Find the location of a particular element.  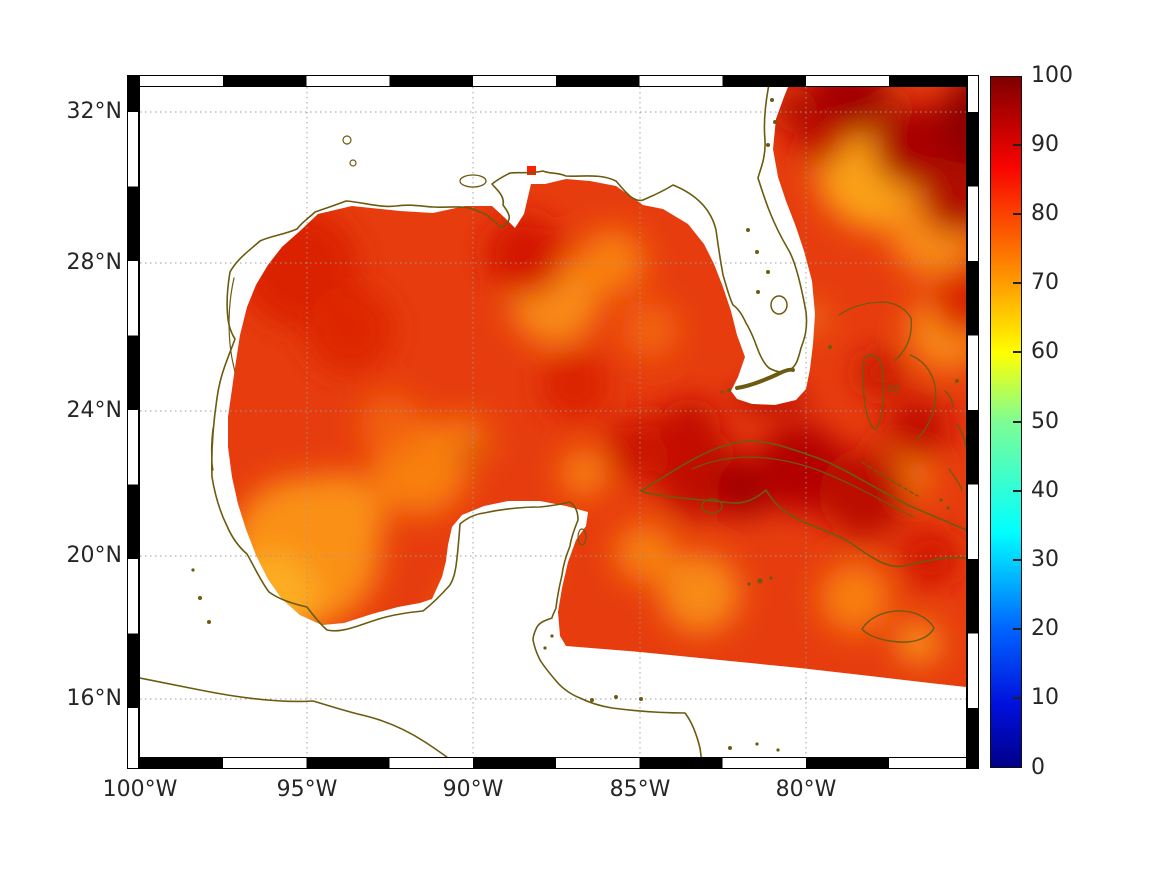

map-frame-bottom is located at coordinates (553, 763).